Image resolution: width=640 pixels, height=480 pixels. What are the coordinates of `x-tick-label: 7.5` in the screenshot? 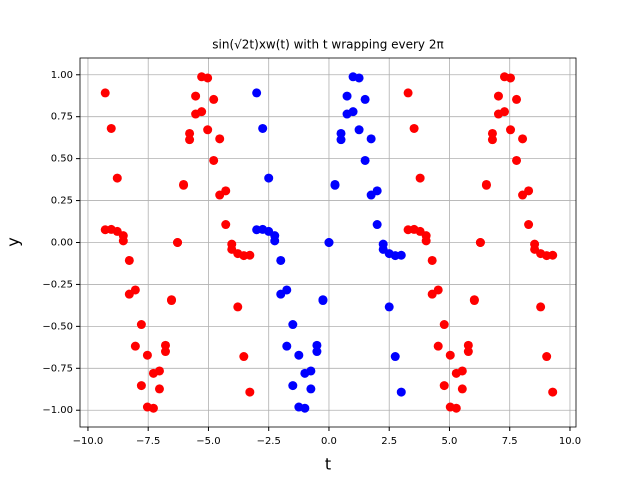 It's located at (510, 441).